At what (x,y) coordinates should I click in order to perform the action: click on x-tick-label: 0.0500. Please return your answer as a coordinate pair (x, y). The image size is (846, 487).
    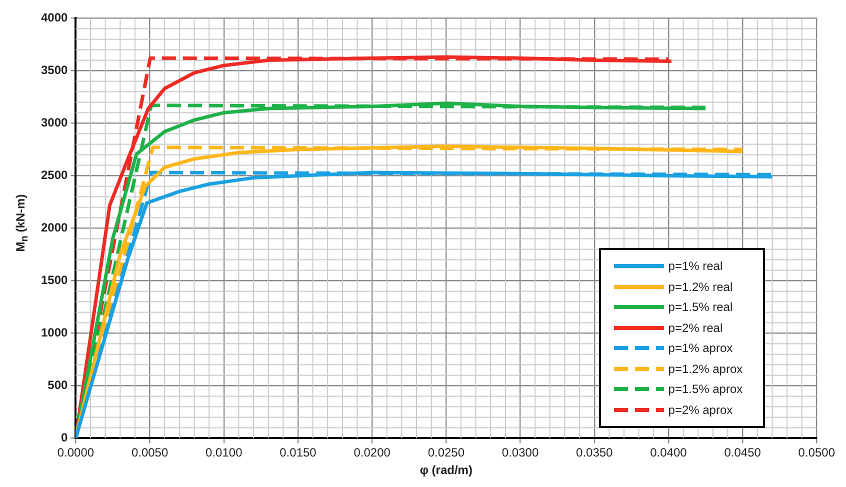
    Looking at the image, I should click on (817, 453).